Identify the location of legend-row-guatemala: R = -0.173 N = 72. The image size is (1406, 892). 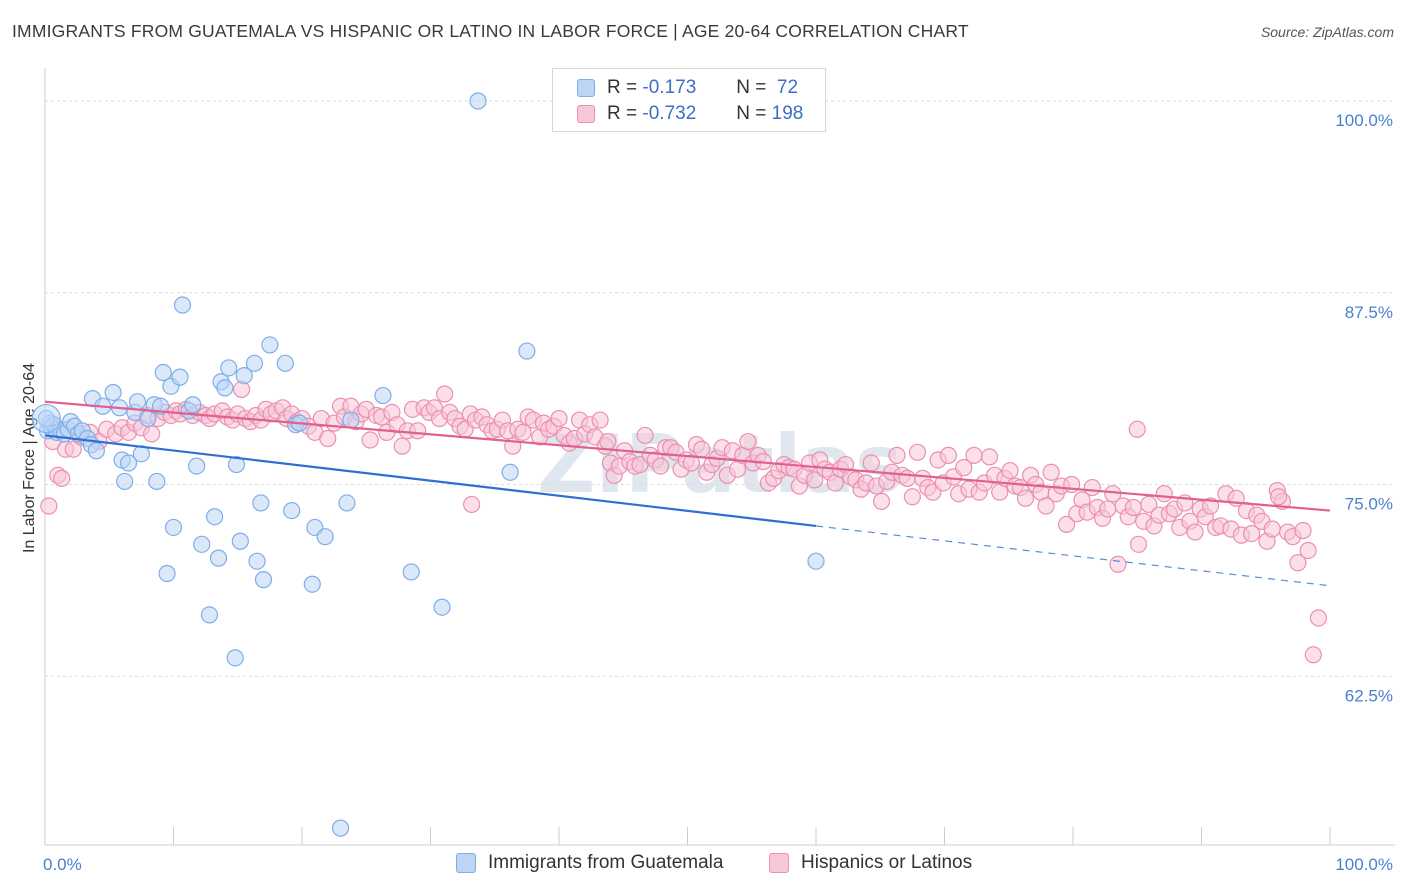
(687, 88).